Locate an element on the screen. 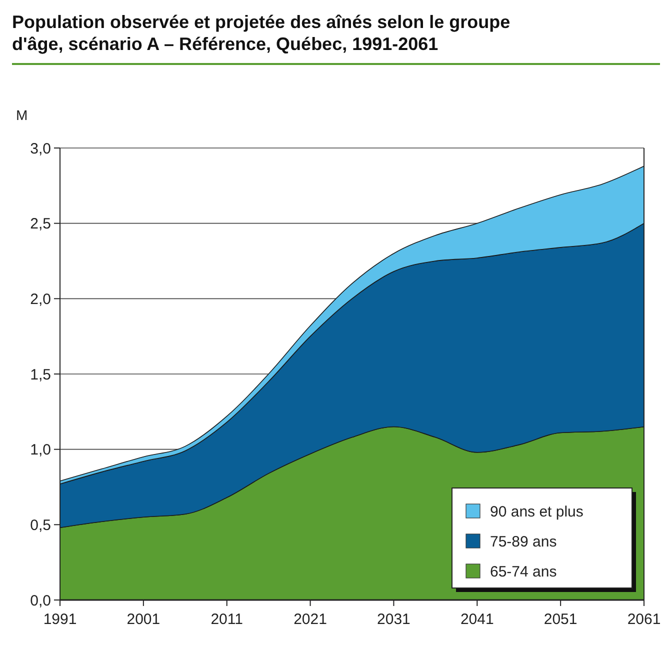 Image resolution: width=672 pixels, height=663 pixels. legend-label: 75-89 ans is located at coordinates (523, 541).